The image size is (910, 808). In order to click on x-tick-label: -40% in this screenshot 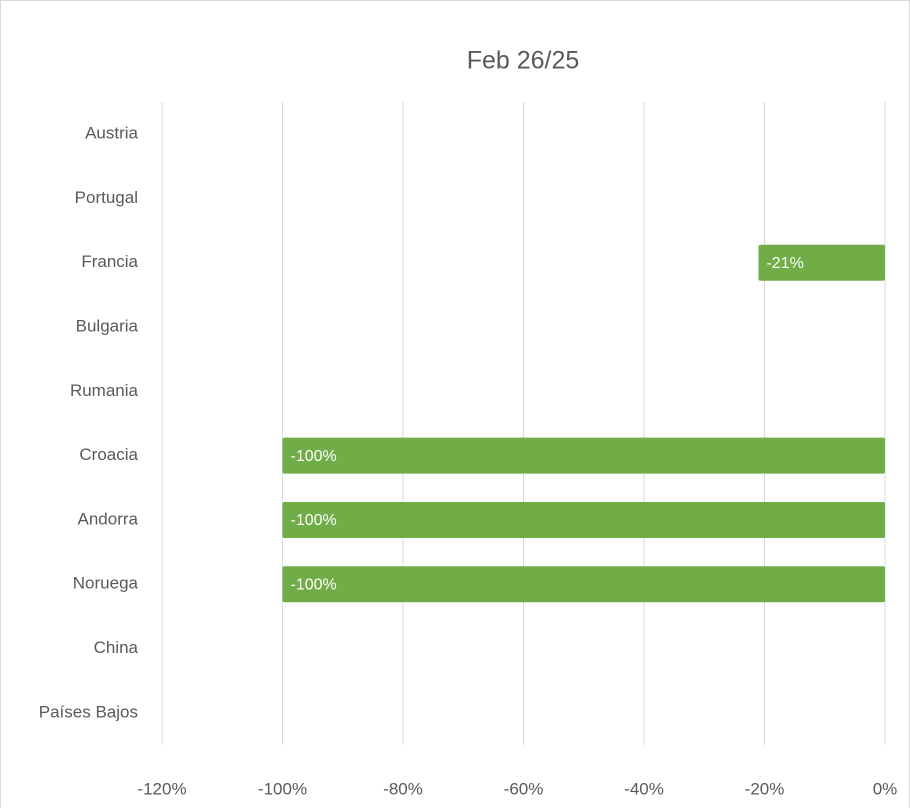, I will do `click(644, 788)`.